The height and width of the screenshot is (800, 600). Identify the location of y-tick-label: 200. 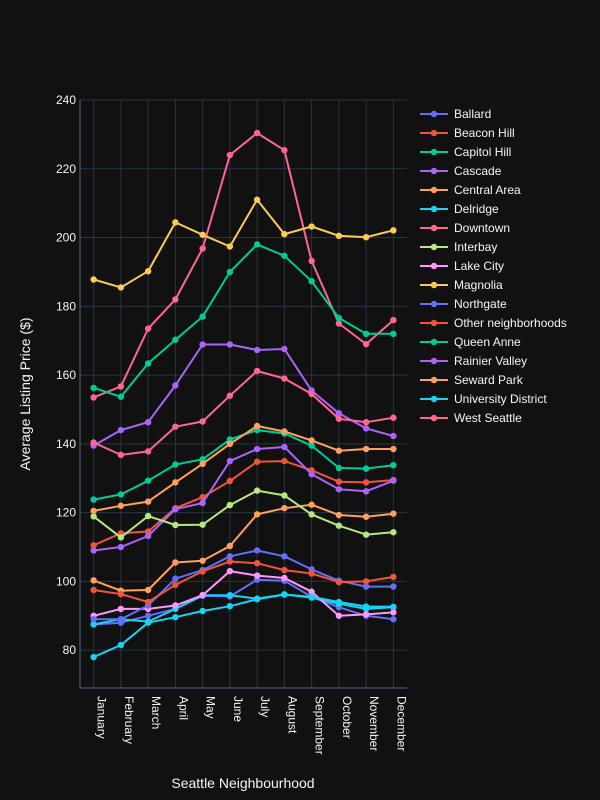
(66, 238).